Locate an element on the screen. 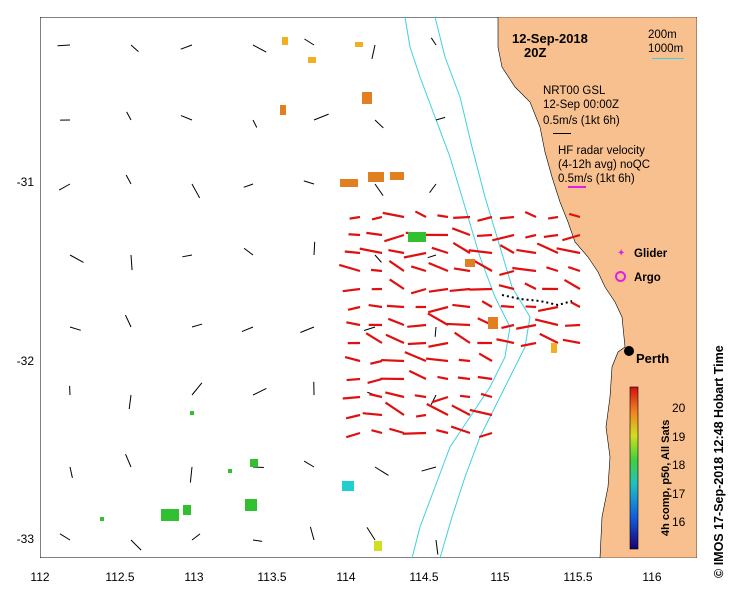  depth-200m: 200m is located at coordinates (662, 35).